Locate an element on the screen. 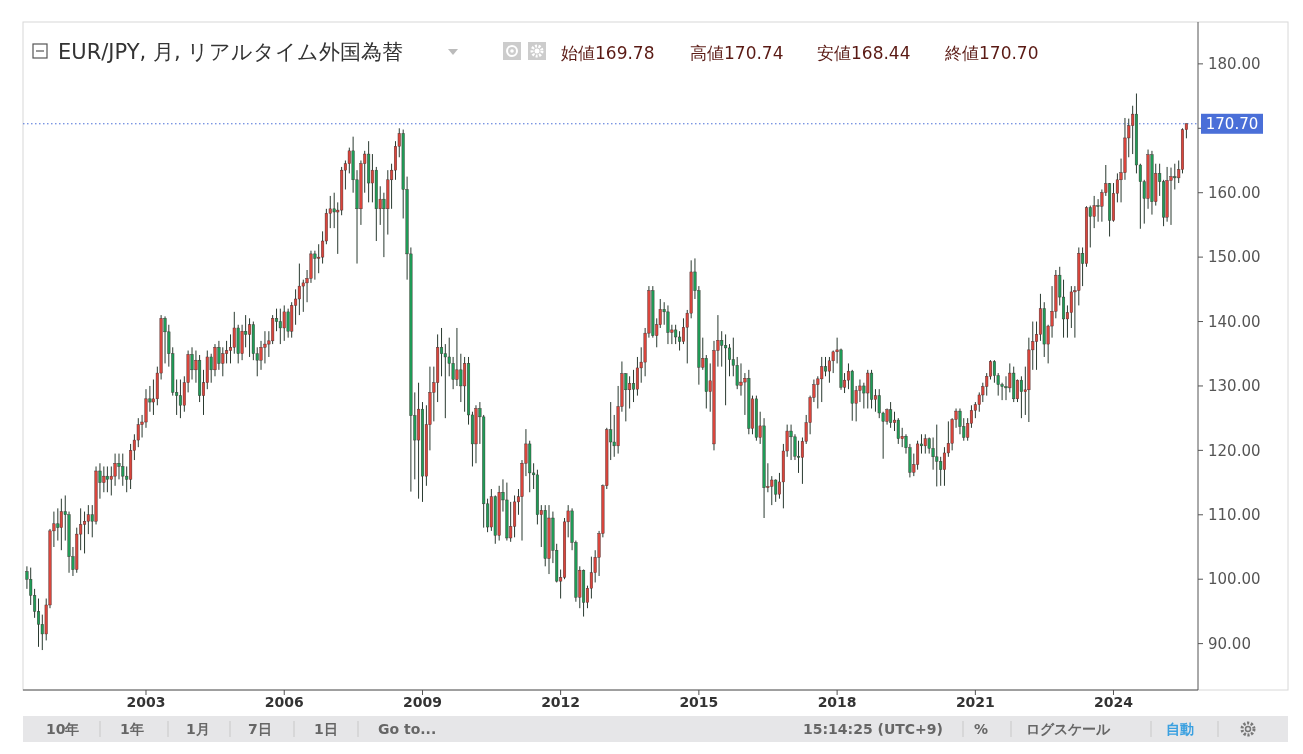  text: ログスケール is located at coordinates (1068, 729).